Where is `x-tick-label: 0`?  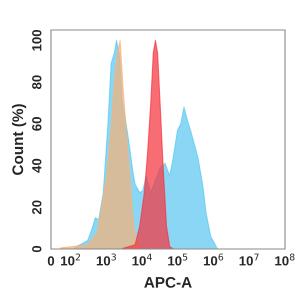 x-tick-label: 0 is located at coordinates (51, 261).